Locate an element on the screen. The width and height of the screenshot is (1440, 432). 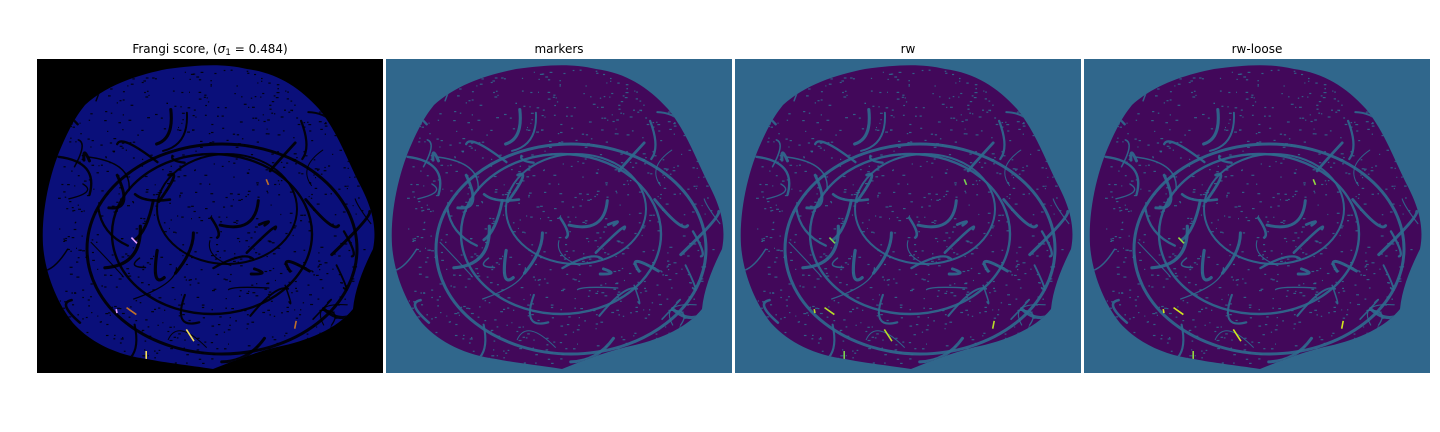
panel-title-rw: rw is located at coordinates (908, 49).